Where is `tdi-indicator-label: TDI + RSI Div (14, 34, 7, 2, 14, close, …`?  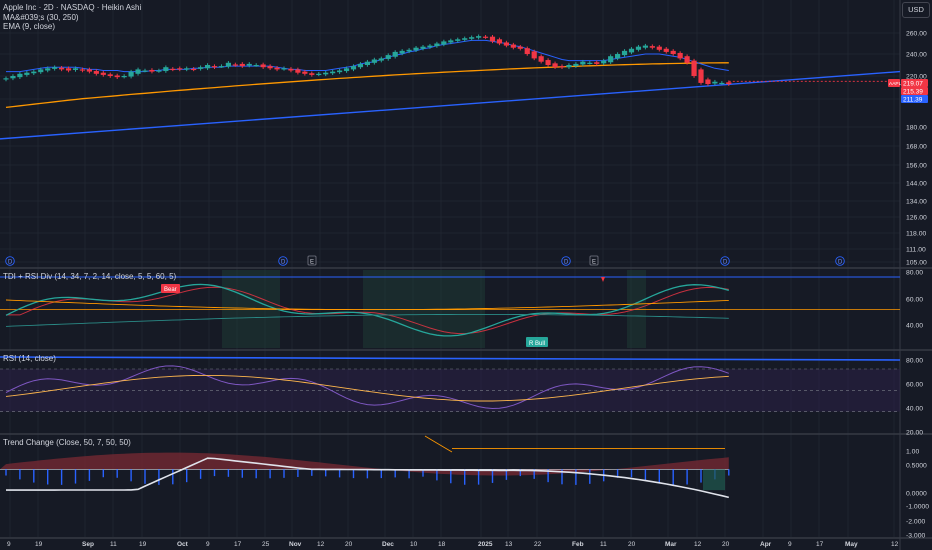
tdi-indicator-label: TDI + RSI Div (14, 34, 7, 2, 14, close, … is located at coordinates (90, 276).